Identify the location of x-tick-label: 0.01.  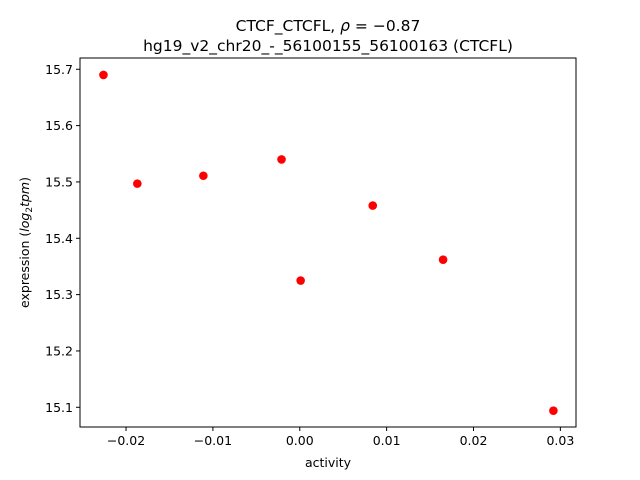
(387, 440).